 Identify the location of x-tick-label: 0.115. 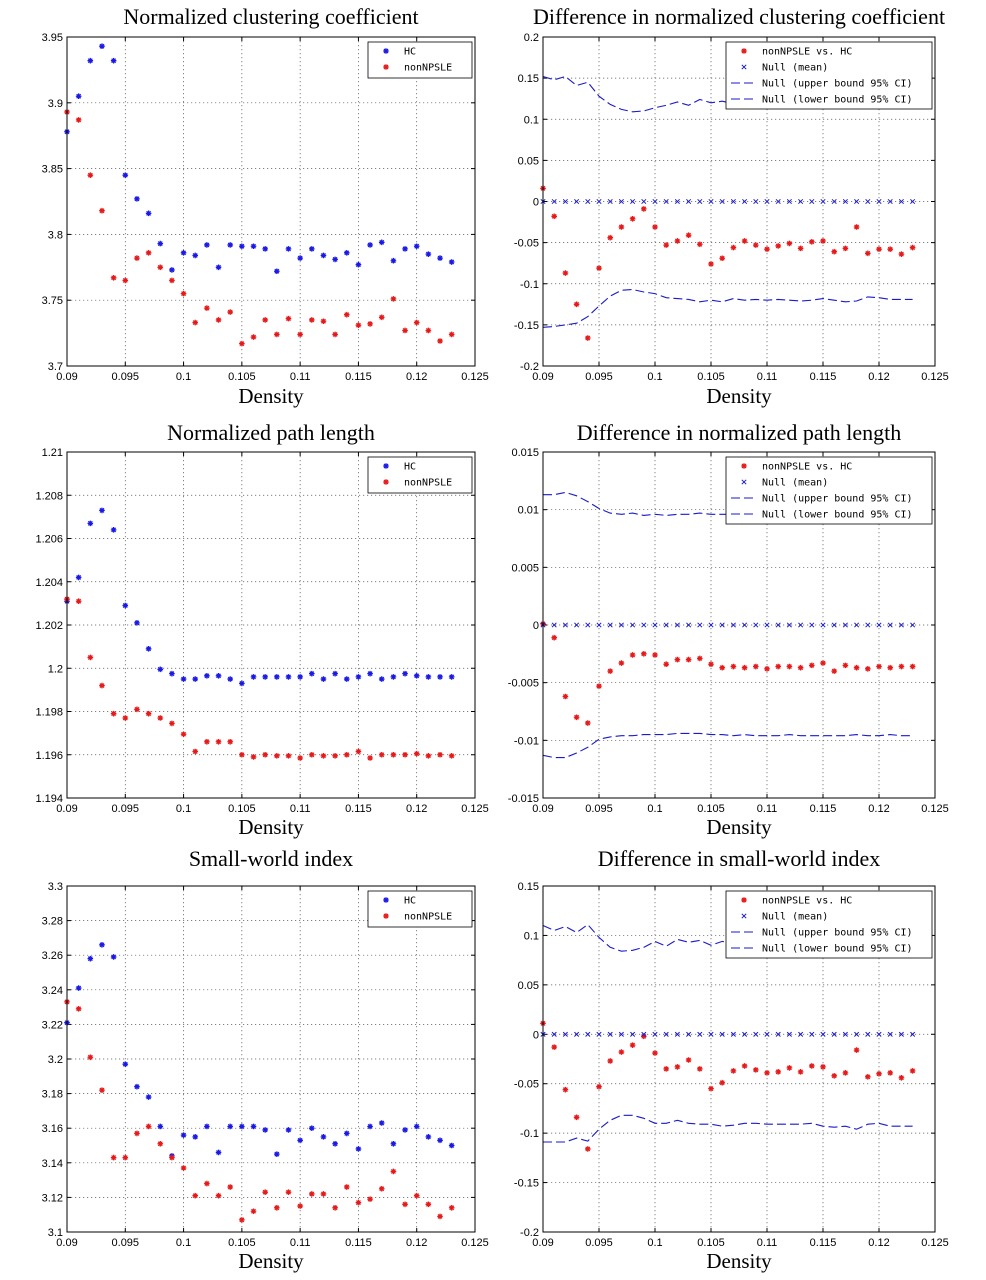
(823, 377).